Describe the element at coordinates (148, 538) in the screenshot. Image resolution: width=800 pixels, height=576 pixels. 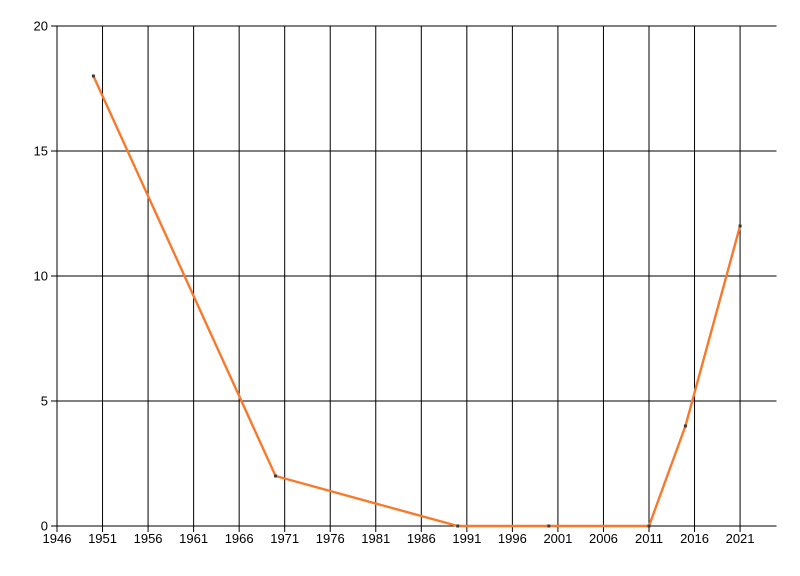
I see `x-tick-label: 1956` at that location.